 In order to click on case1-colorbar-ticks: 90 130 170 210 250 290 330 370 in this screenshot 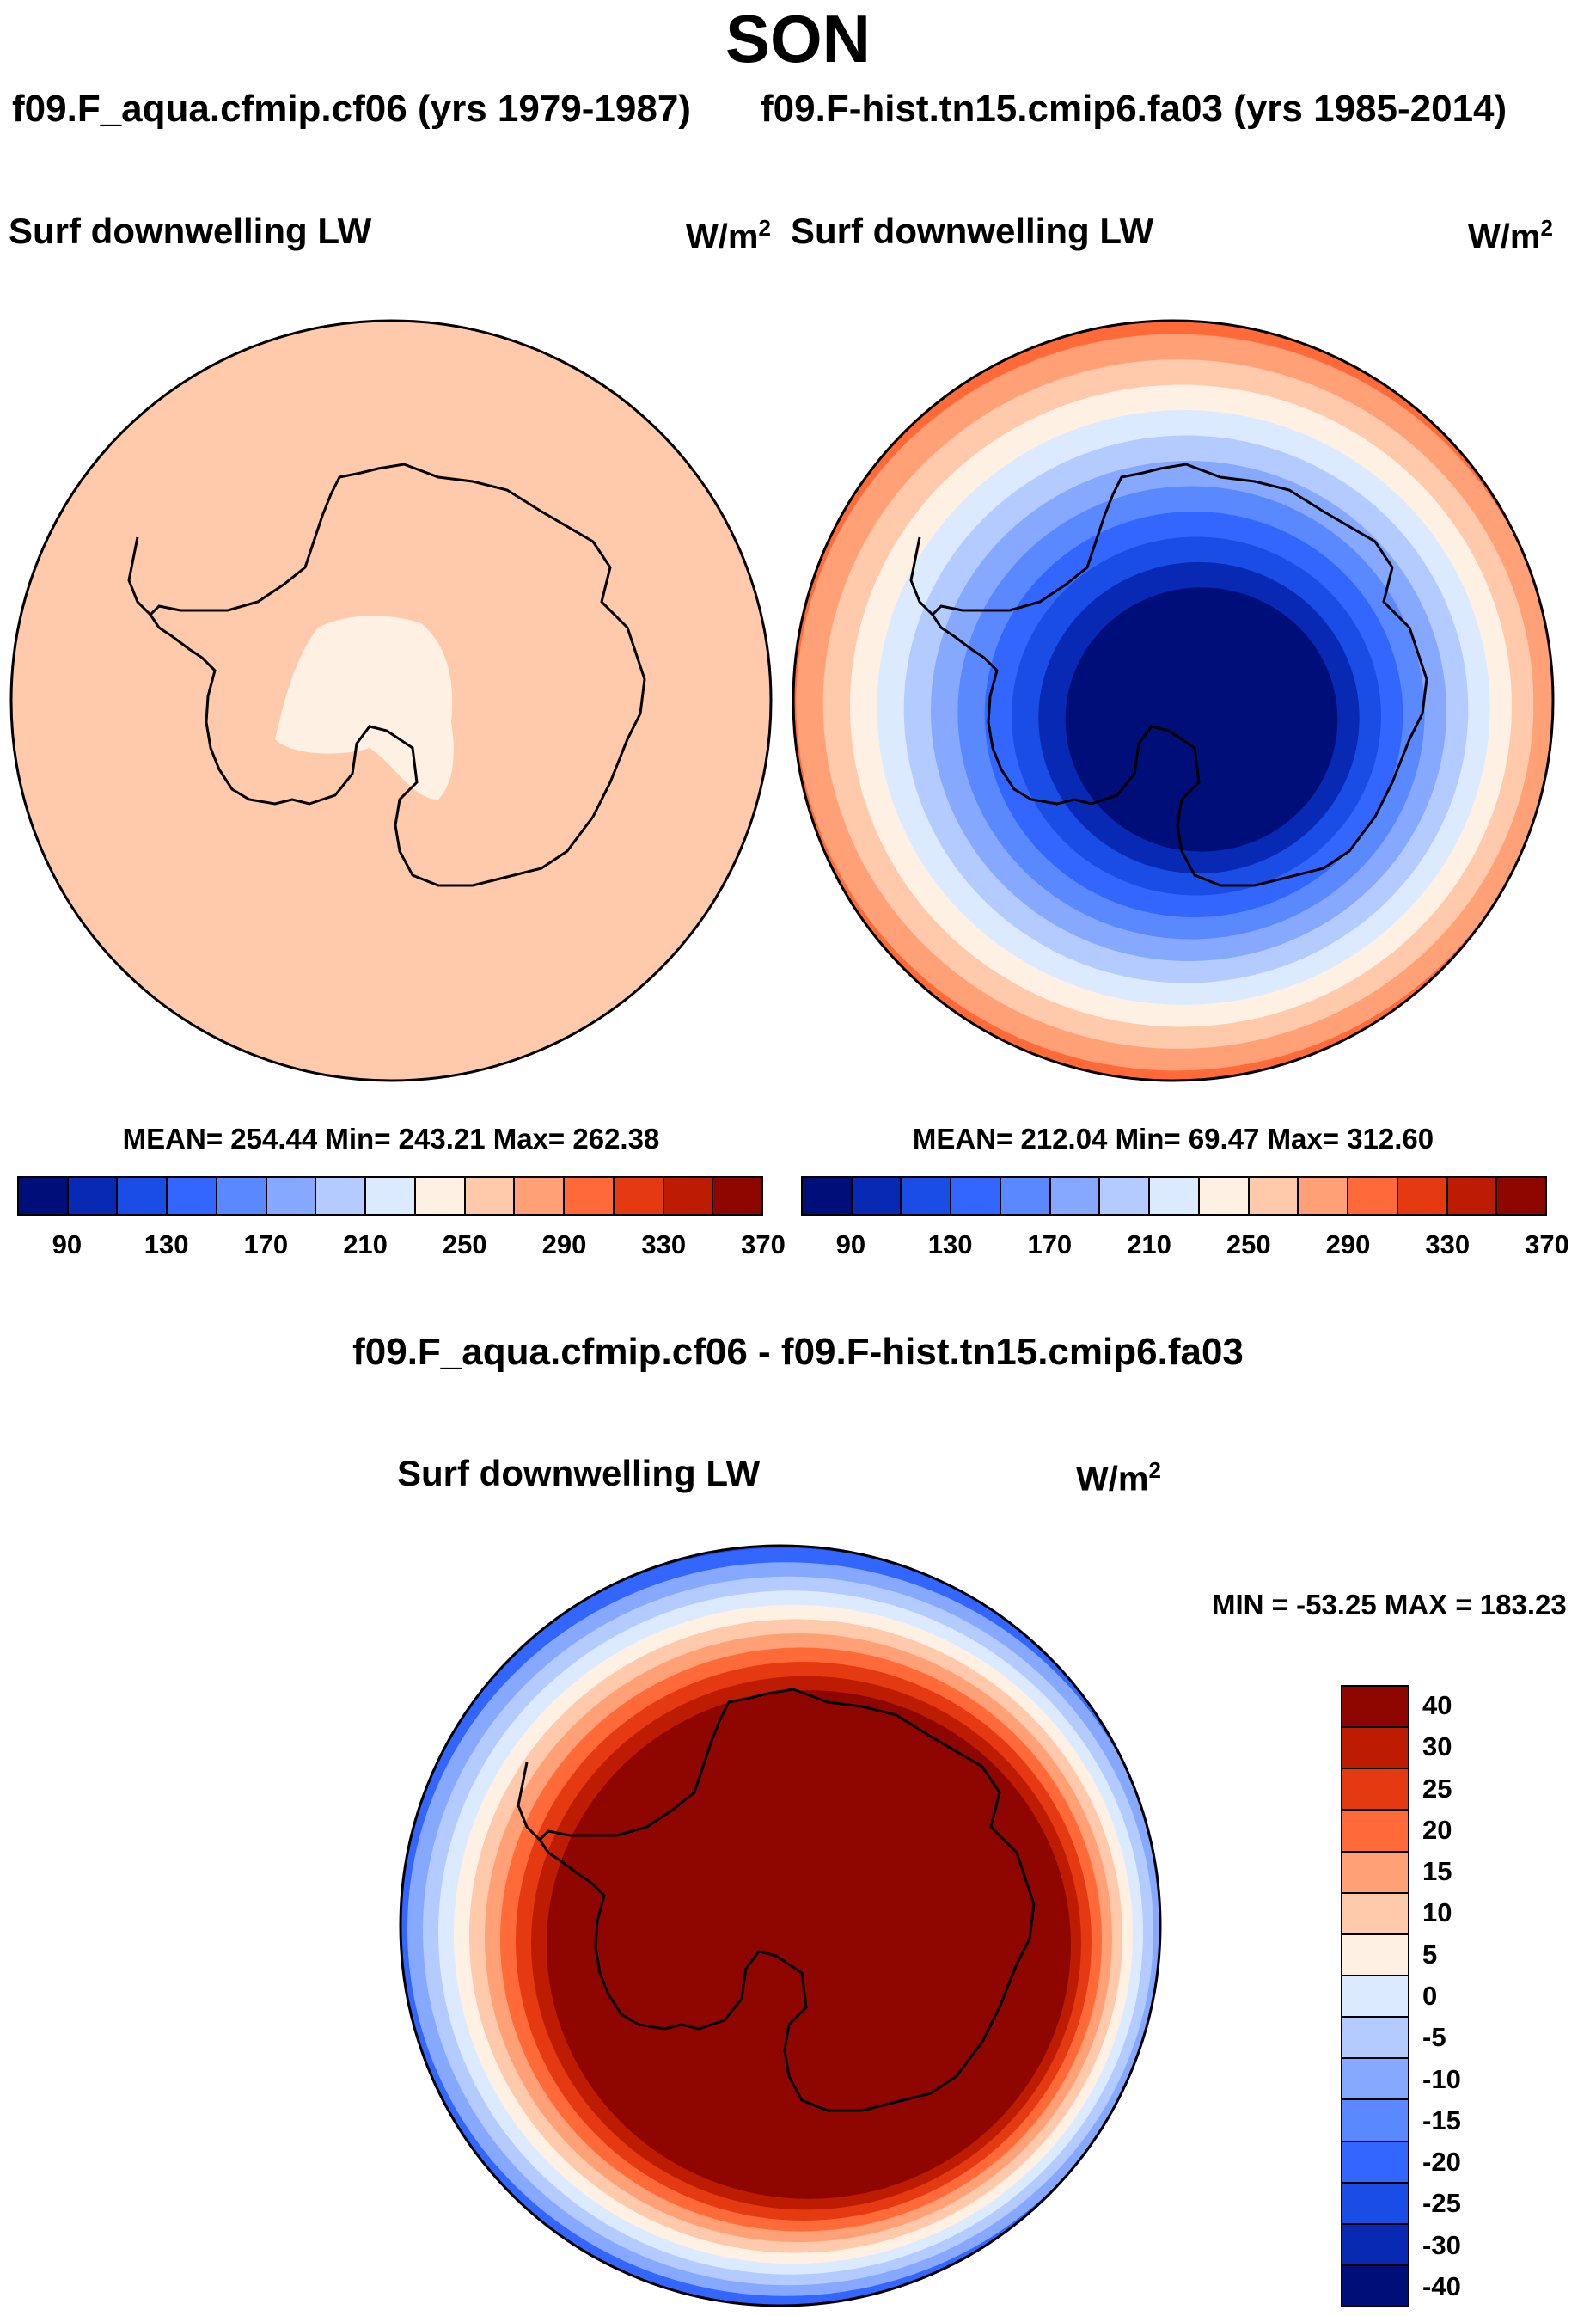, I will do `click(401, 1246)`.